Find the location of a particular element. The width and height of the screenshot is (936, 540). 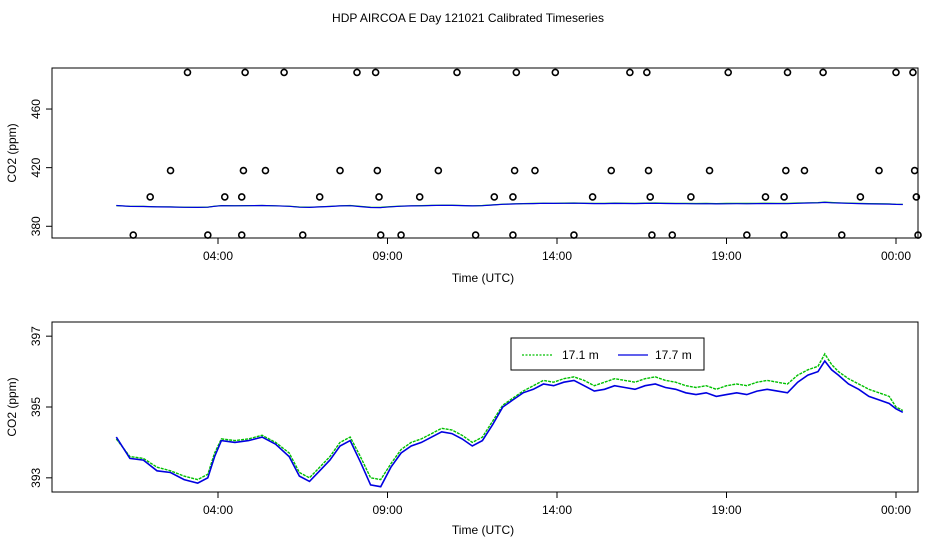

panel1-xlabel: Time (UTC) is located at coordinates (483, 278).